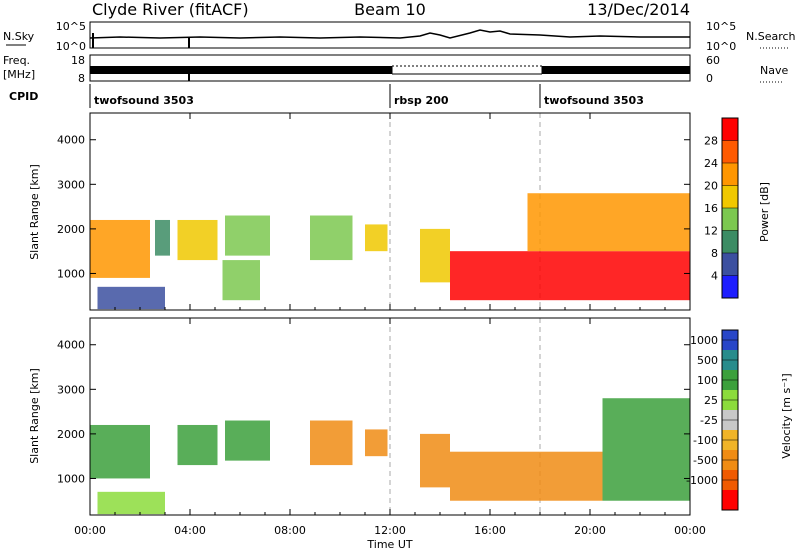 This screenshot has width=800, height=558. What do you see at coordinates (390, 9) in the screenshot?
I see `beam-title: Beam 10` at bounding box center [390, 9].